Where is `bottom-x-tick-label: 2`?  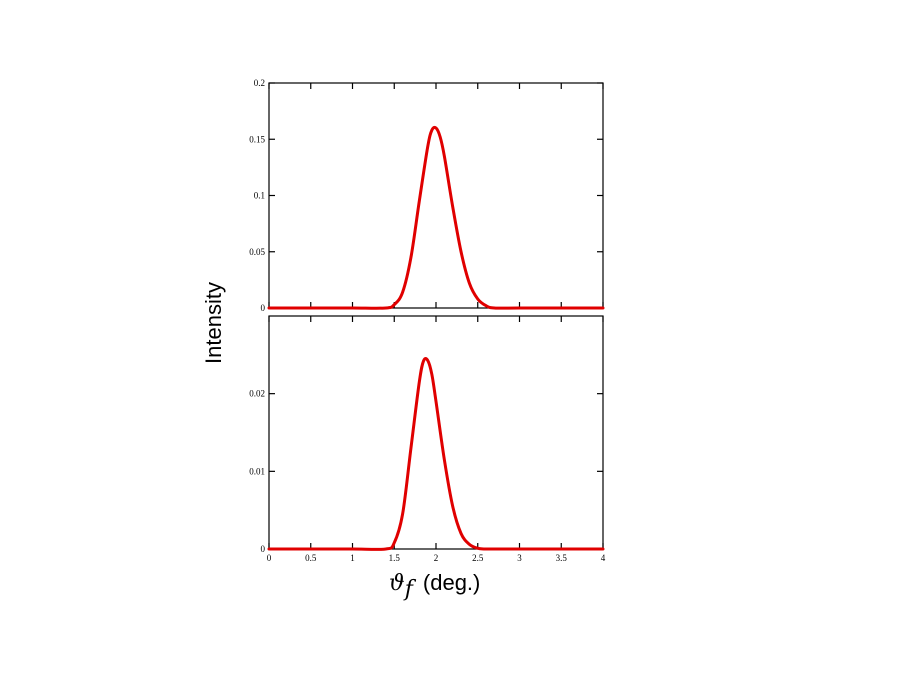
bottom-x-tick-label: 2 is located at coordinates (436, 558).